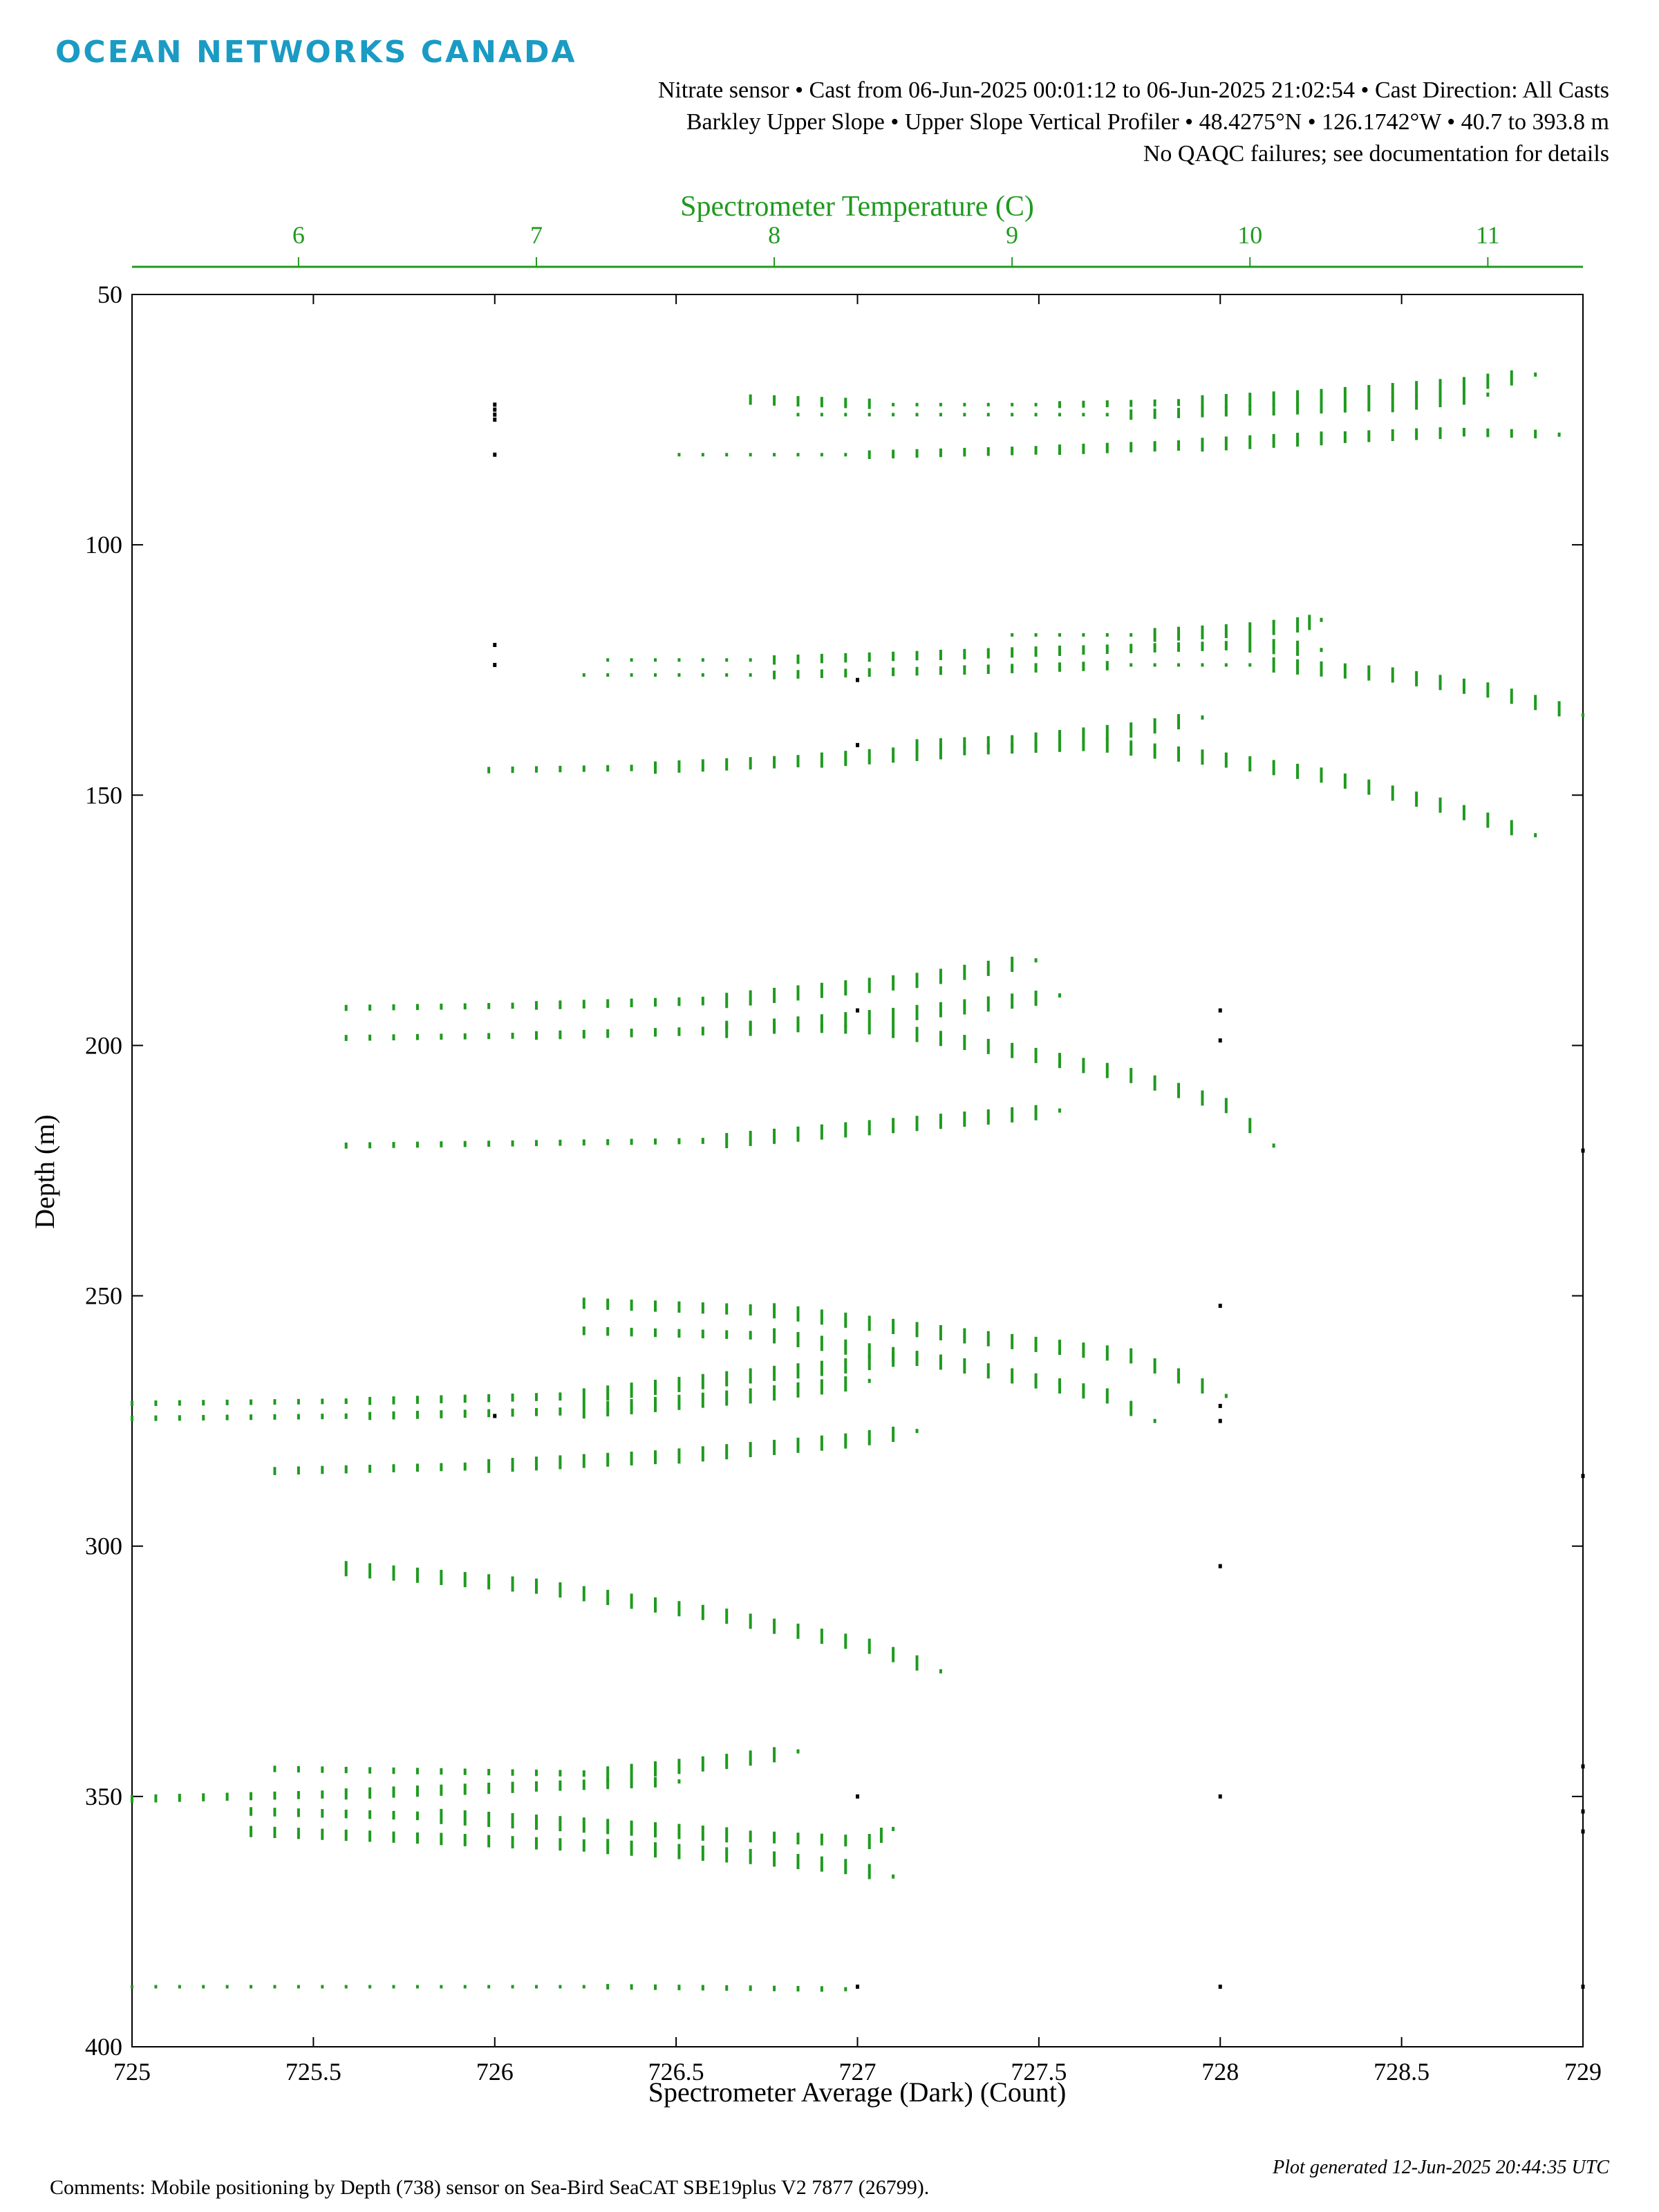 Image resolution: width=1659 pixels, height=2212 pixels. What do you see at coordinates (857, 2093) in the screenshot?
I see `x-axis-label: Spectrometer Average (Dark) (Count)` at bounding box center [857, 2093].